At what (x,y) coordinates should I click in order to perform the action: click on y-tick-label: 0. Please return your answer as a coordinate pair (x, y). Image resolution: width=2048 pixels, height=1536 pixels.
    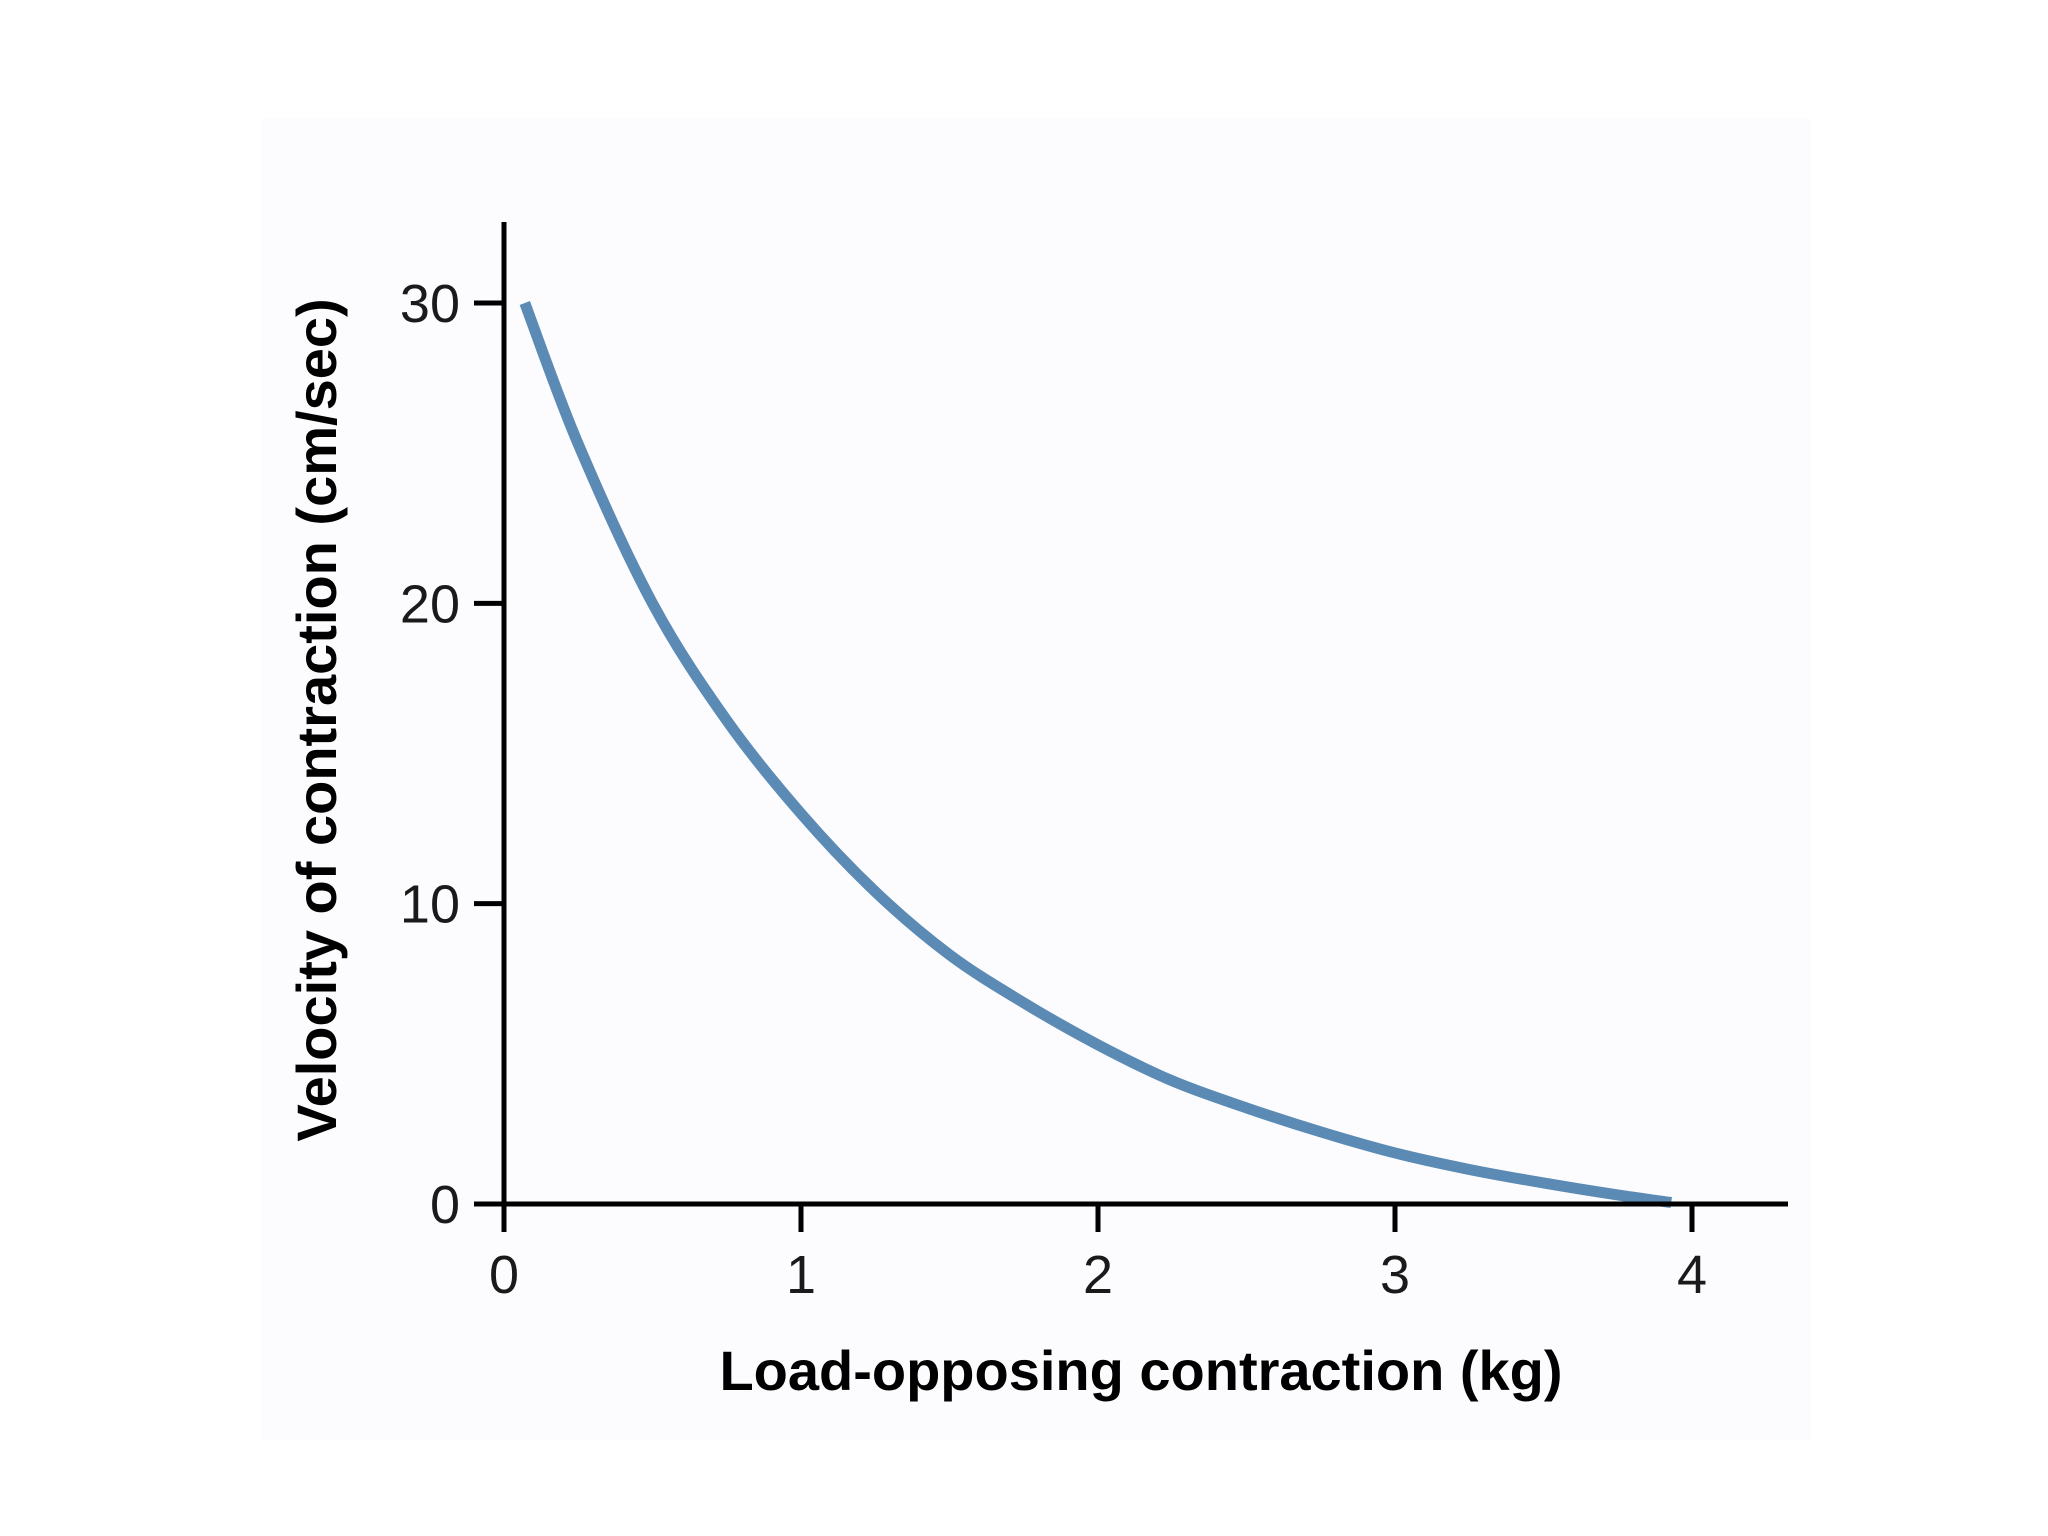
    Looking at the image, I should click on (445, 1205).